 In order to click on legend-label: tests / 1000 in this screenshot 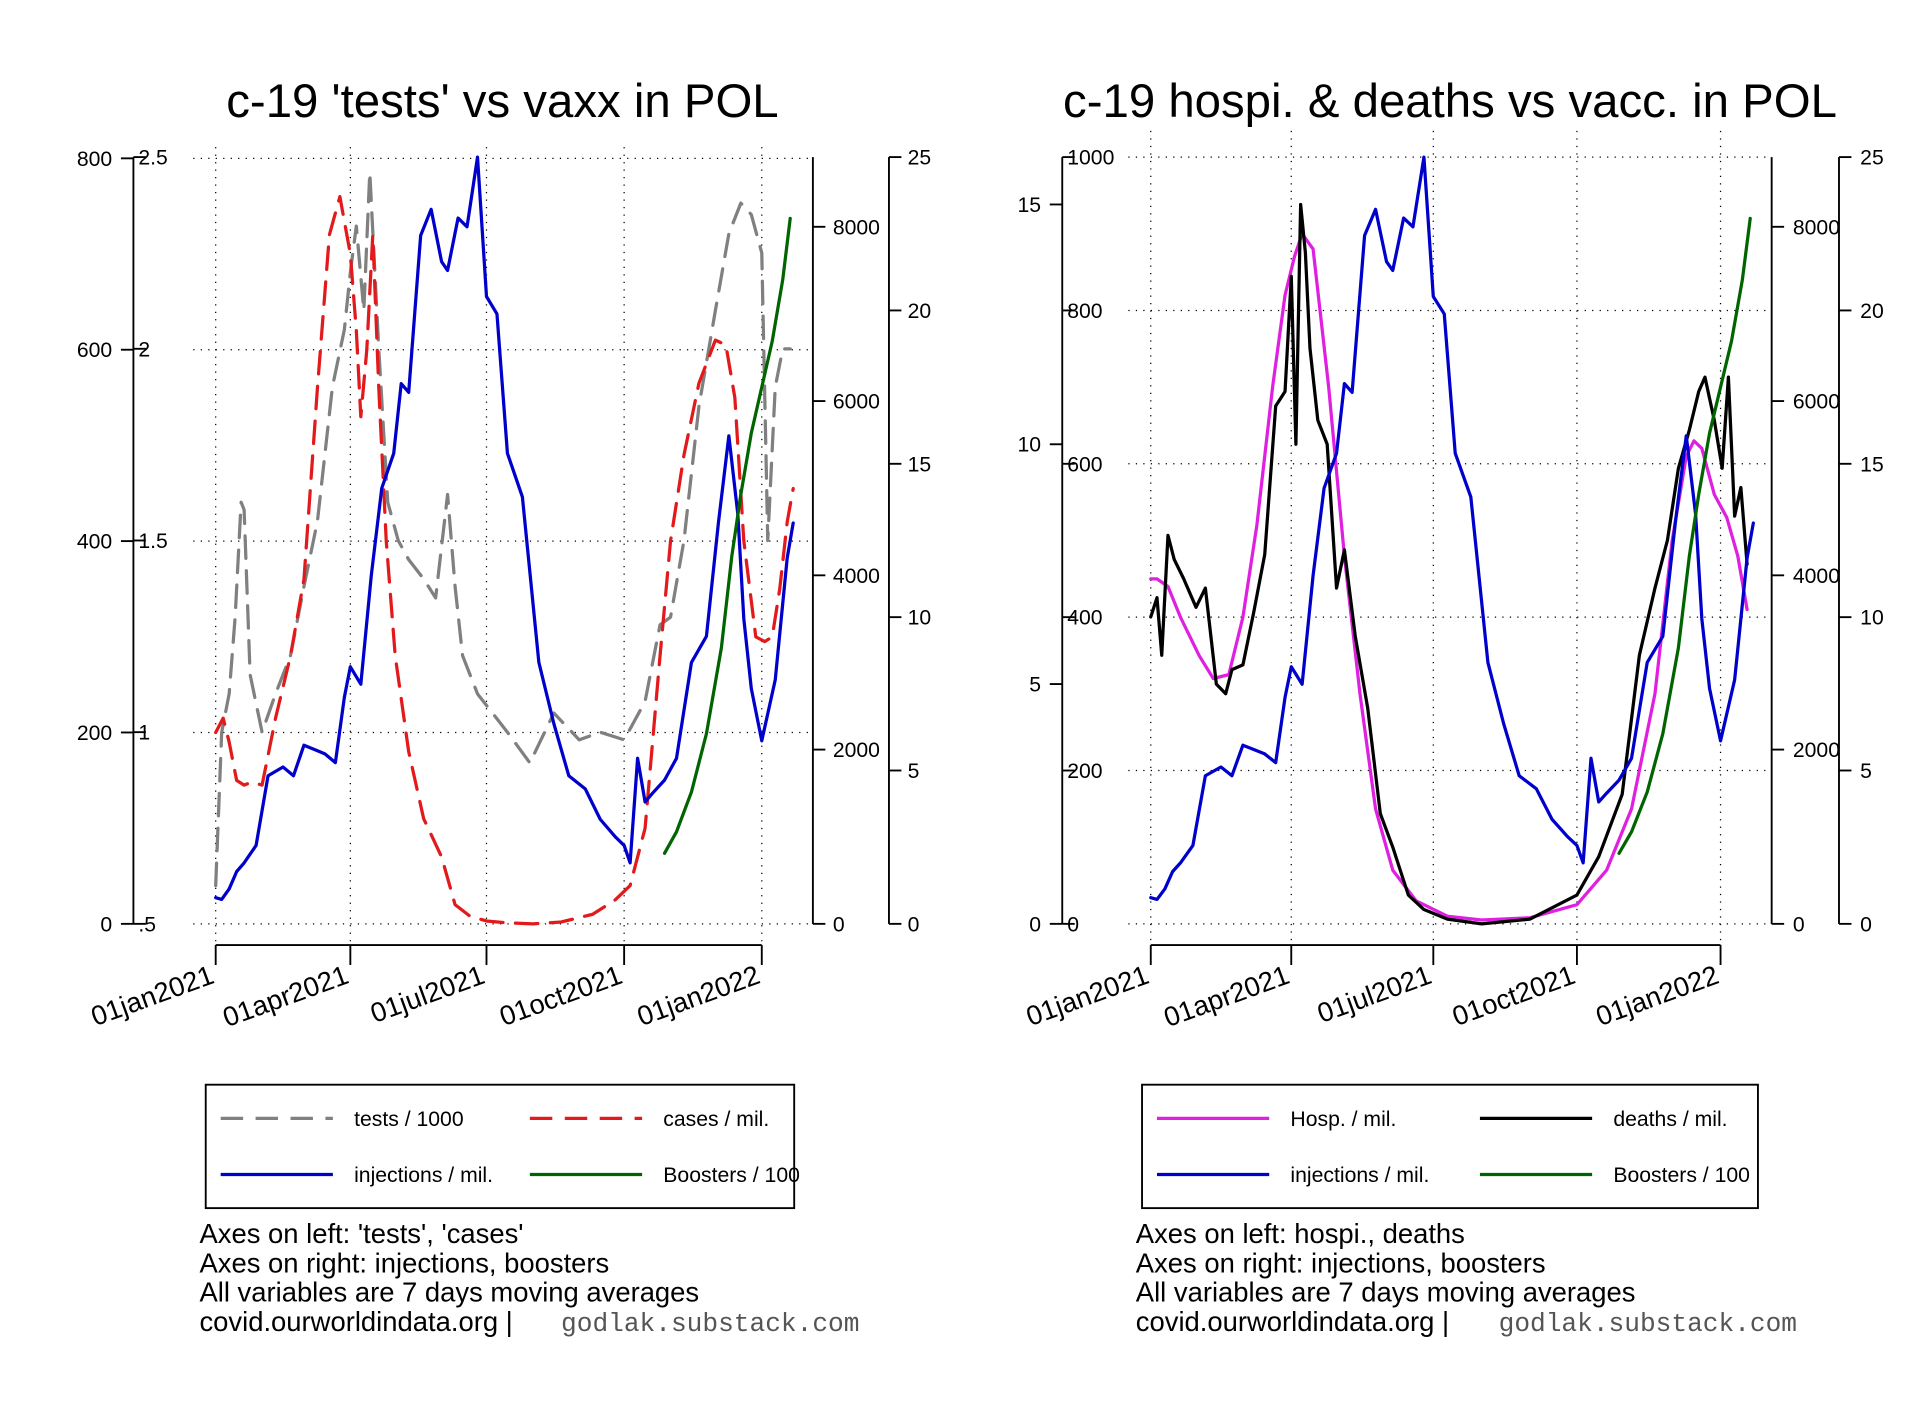, I will do `click(409, 1119)`.